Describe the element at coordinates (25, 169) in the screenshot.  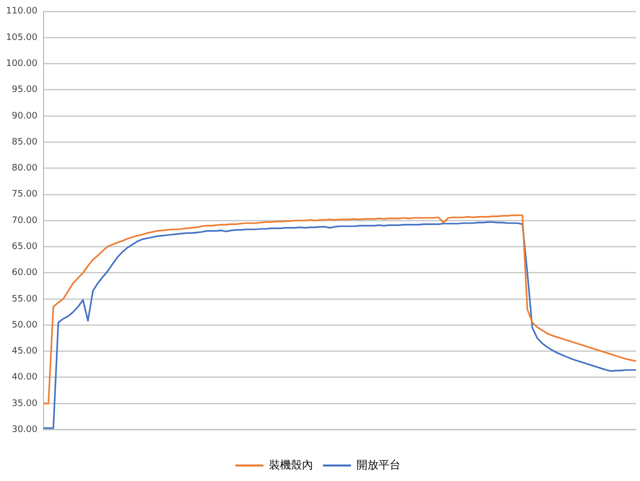
I see `y-tick-label: 80.00` at that location.